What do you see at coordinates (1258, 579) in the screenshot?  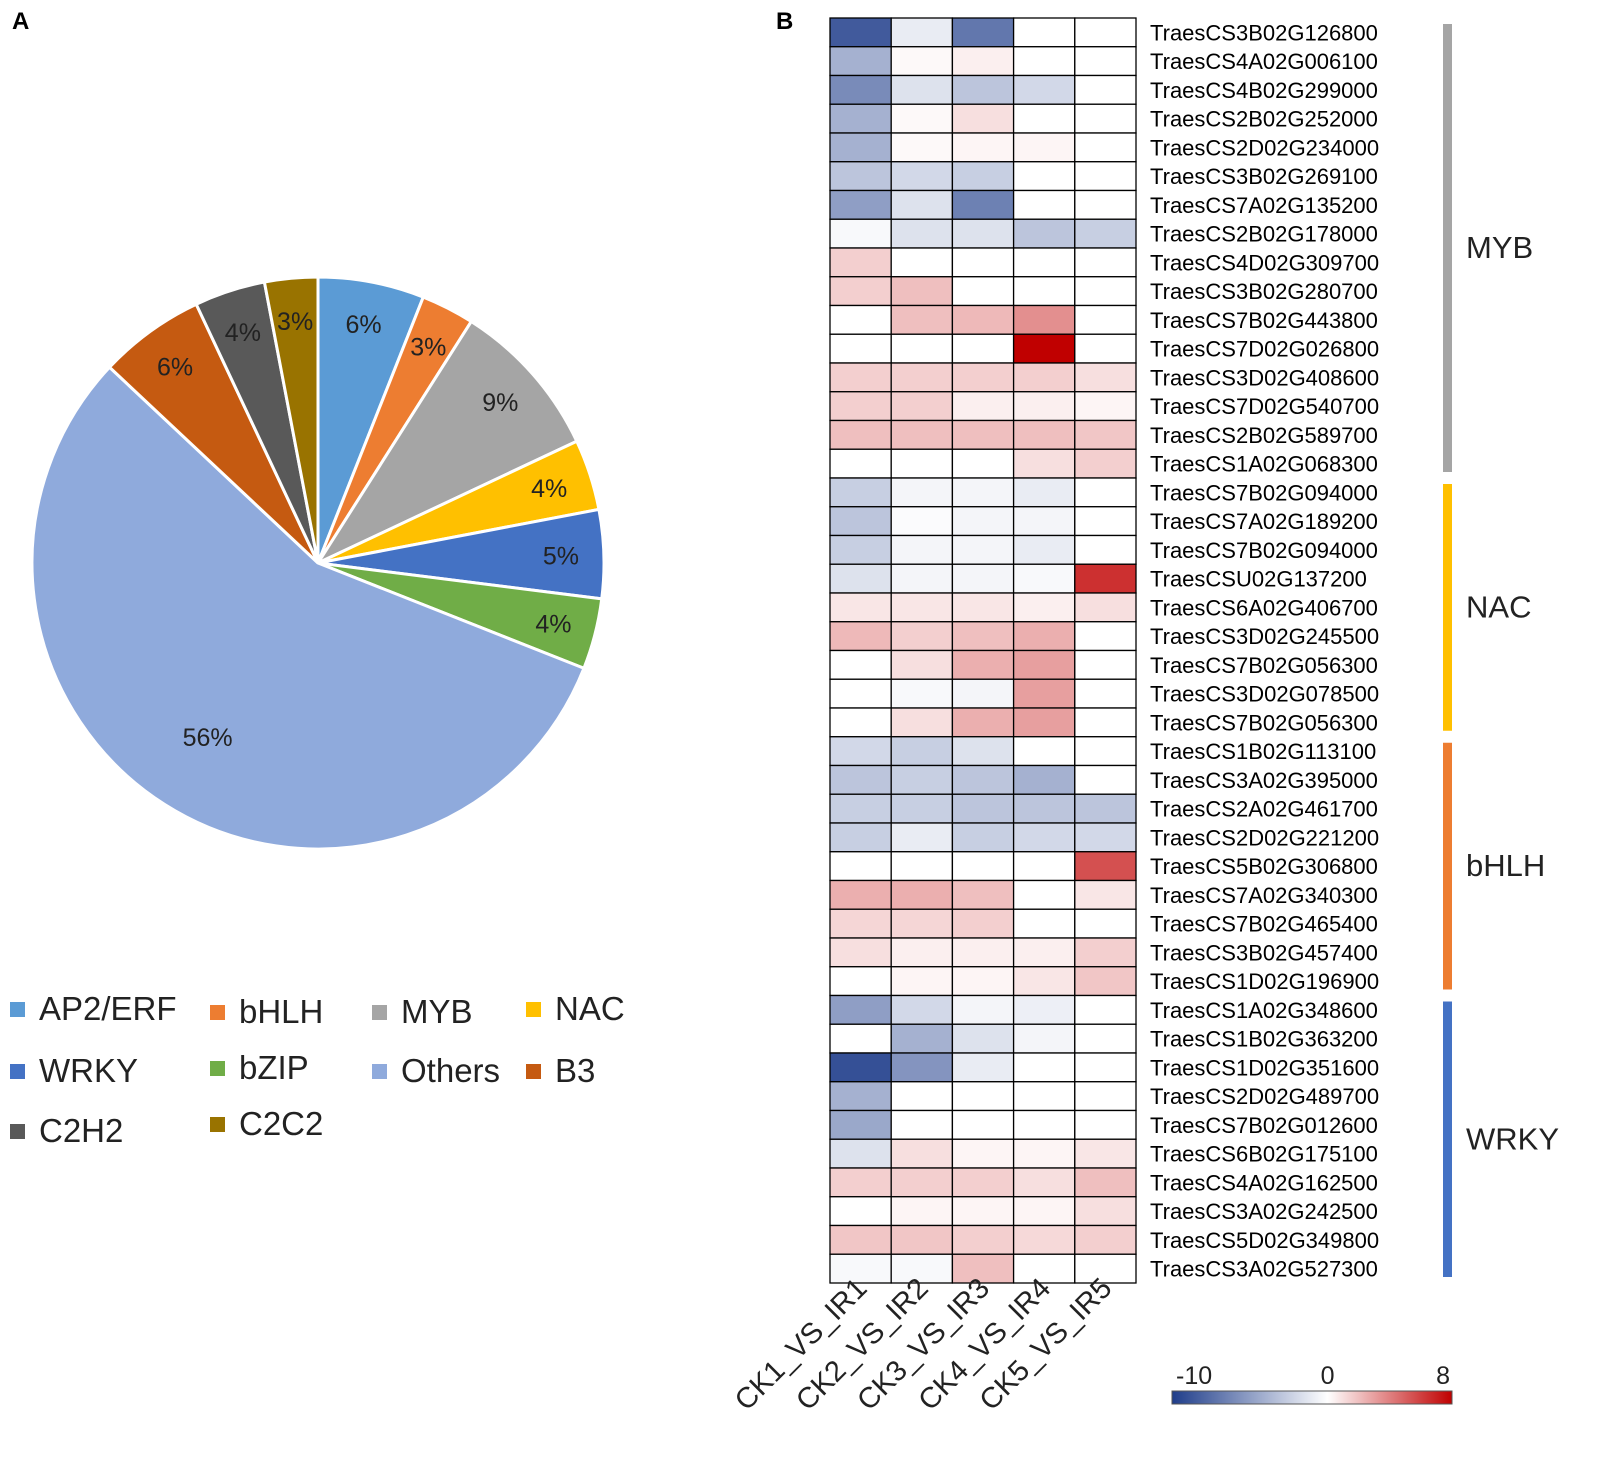 I see `gene-label: TraesCSU02G137200` at bounding box center [1258, 579].